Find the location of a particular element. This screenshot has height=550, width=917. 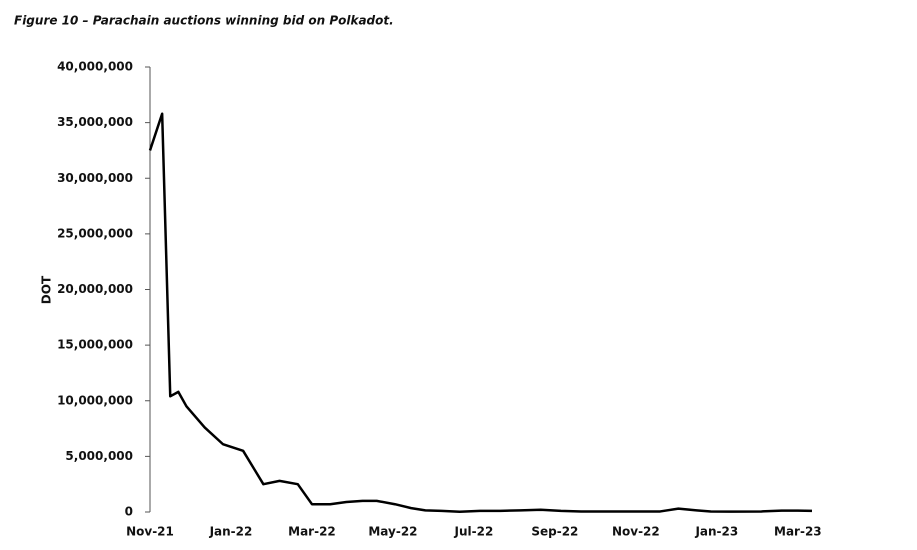

y-tick-label: 5,000,000 is located at coordinates (99, 456).